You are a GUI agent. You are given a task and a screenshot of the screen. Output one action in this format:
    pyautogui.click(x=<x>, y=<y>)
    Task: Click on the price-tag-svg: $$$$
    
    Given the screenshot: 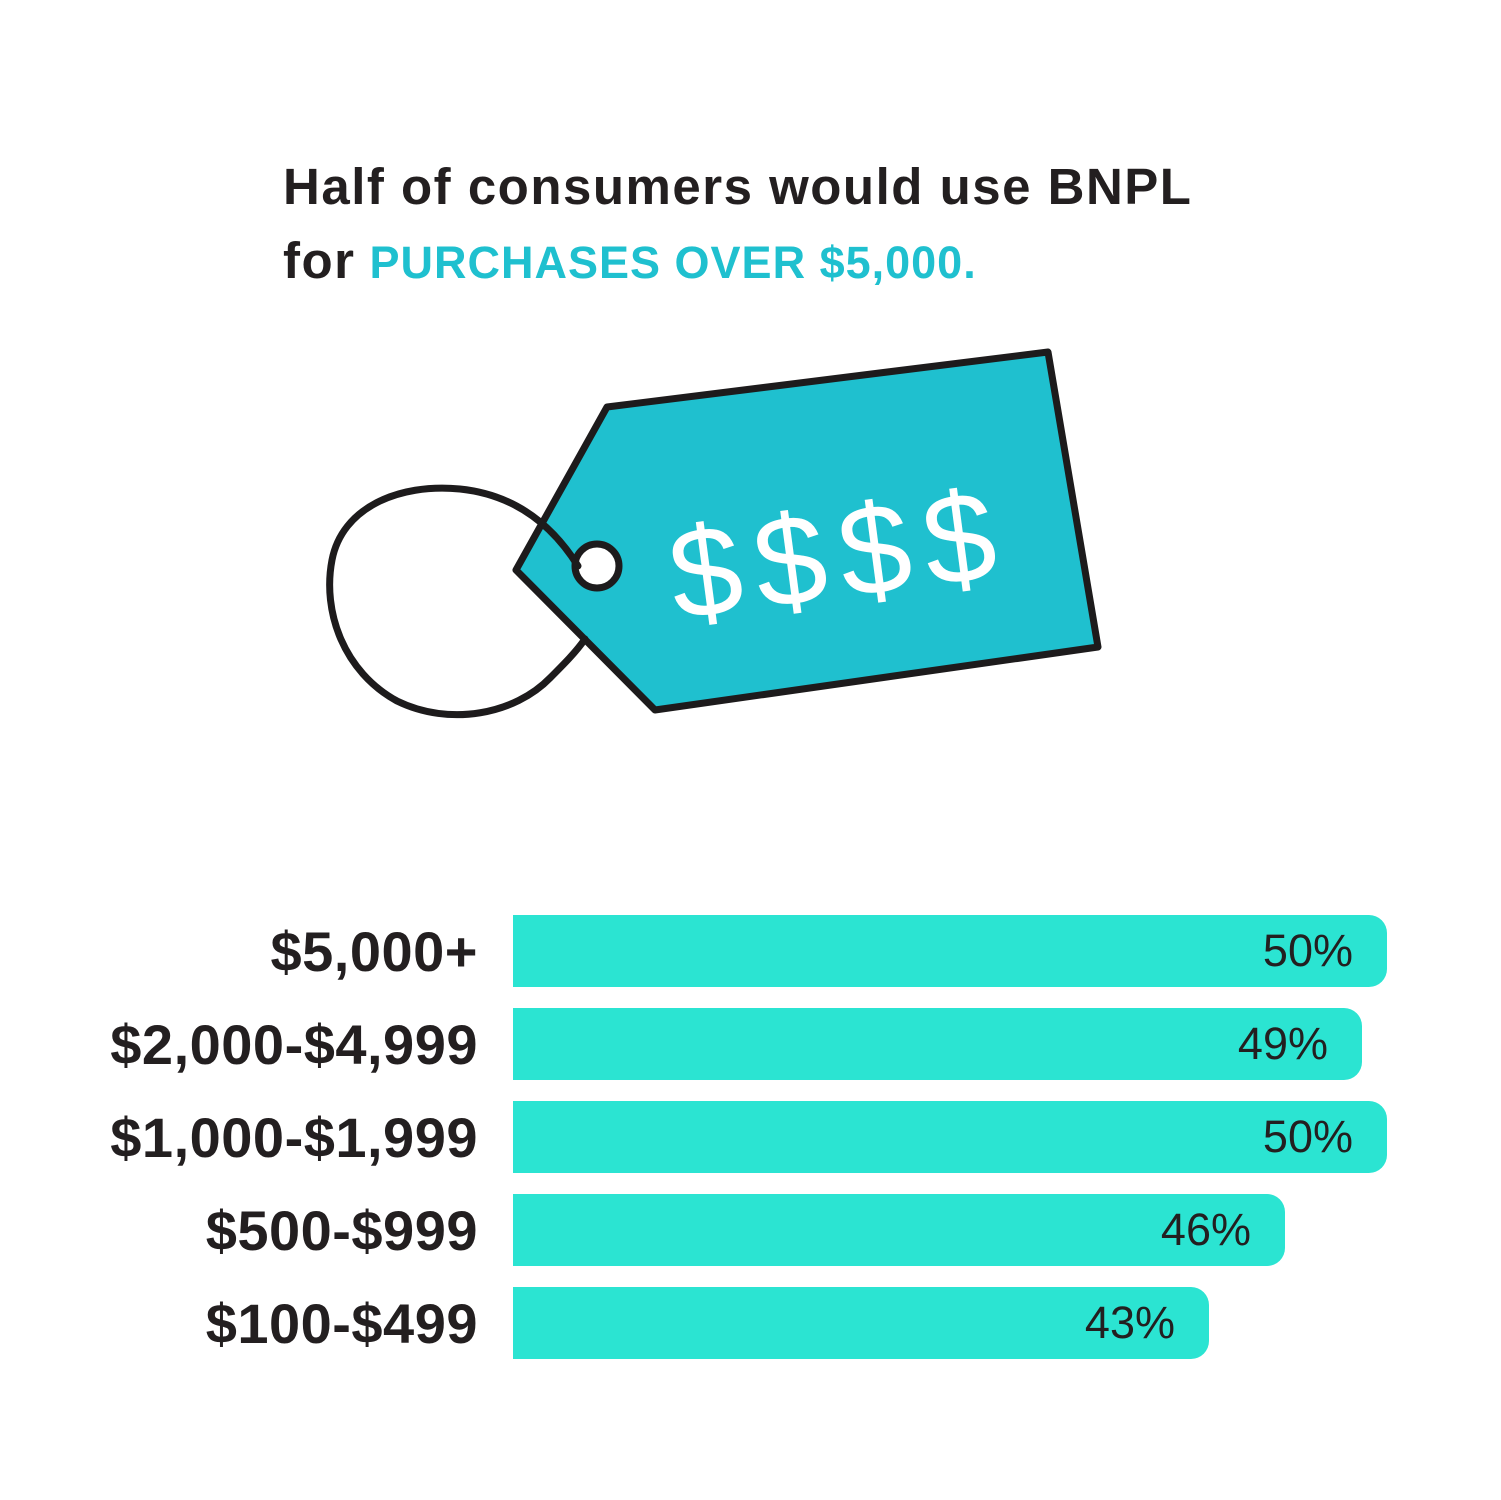 What is the action you would take?
    pyautogui.click(x=714, y=533)
    